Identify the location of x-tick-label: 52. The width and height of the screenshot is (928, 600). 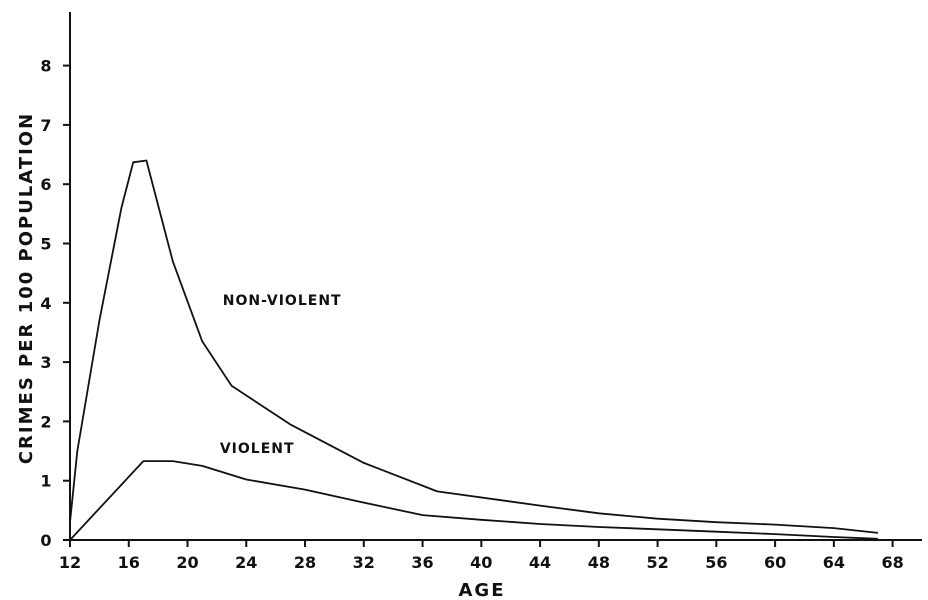
(657, 562).